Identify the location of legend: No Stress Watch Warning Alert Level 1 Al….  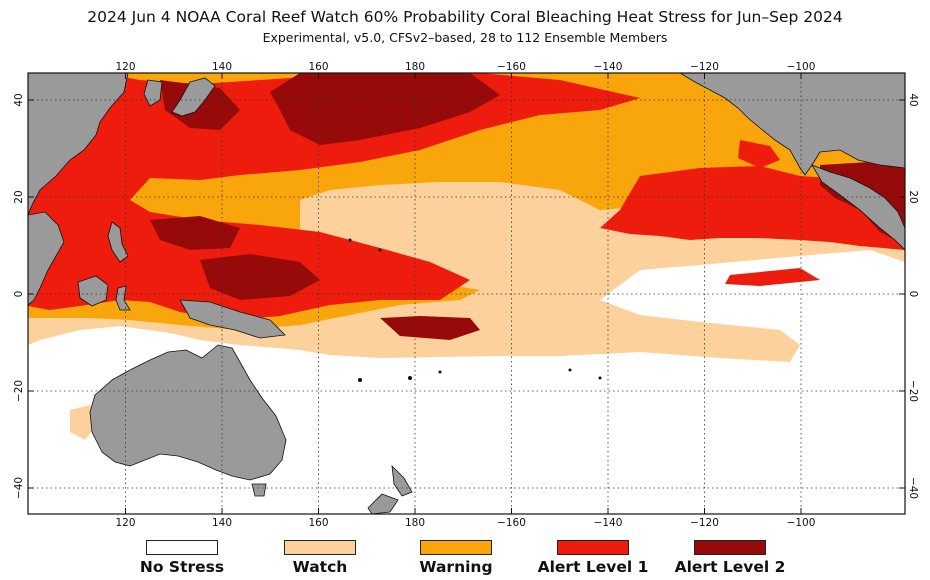
(465, 560).